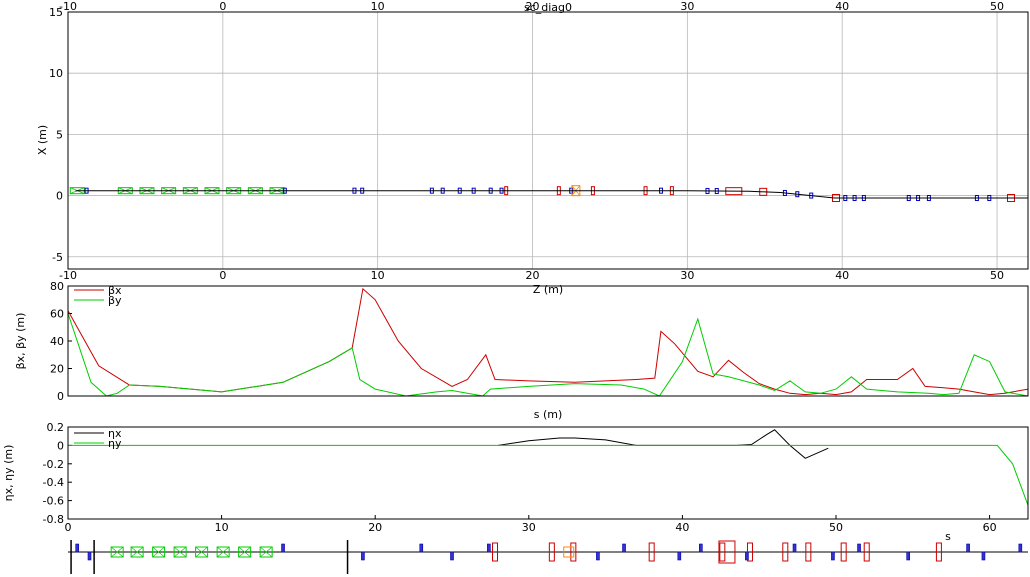  Describe the element at coordinates (222, 6) in the screenshot. I see `orbit-x-tick-label-top: 0` at that location.